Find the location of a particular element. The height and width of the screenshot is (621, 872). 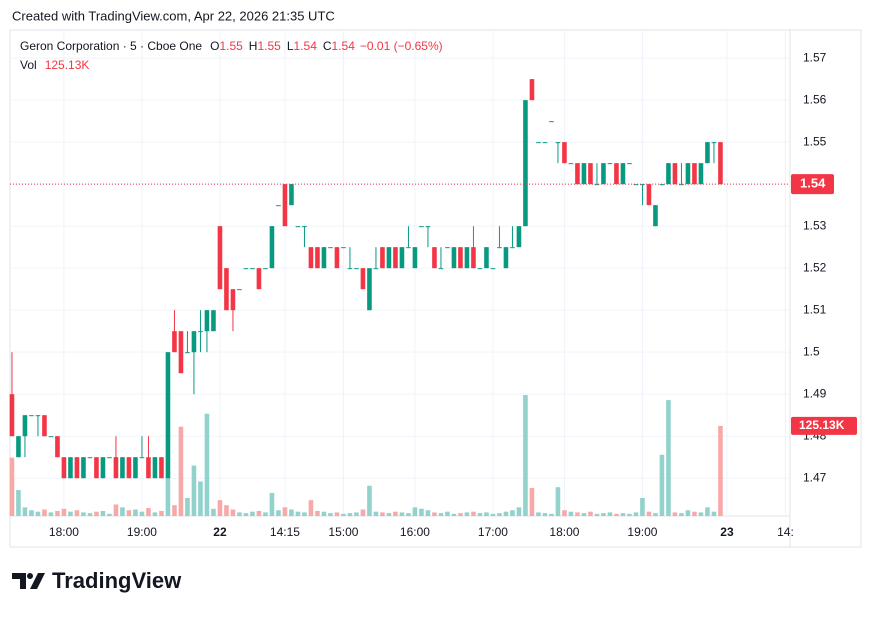

last-volume-box is located at coordinates (824, 425).